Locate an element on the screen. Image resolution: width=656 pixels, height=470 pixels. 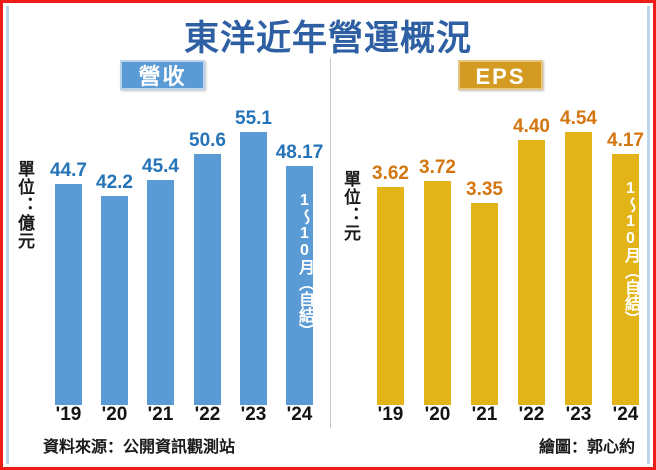
bar-group: 3.72 is located at coordinates (437, 251).